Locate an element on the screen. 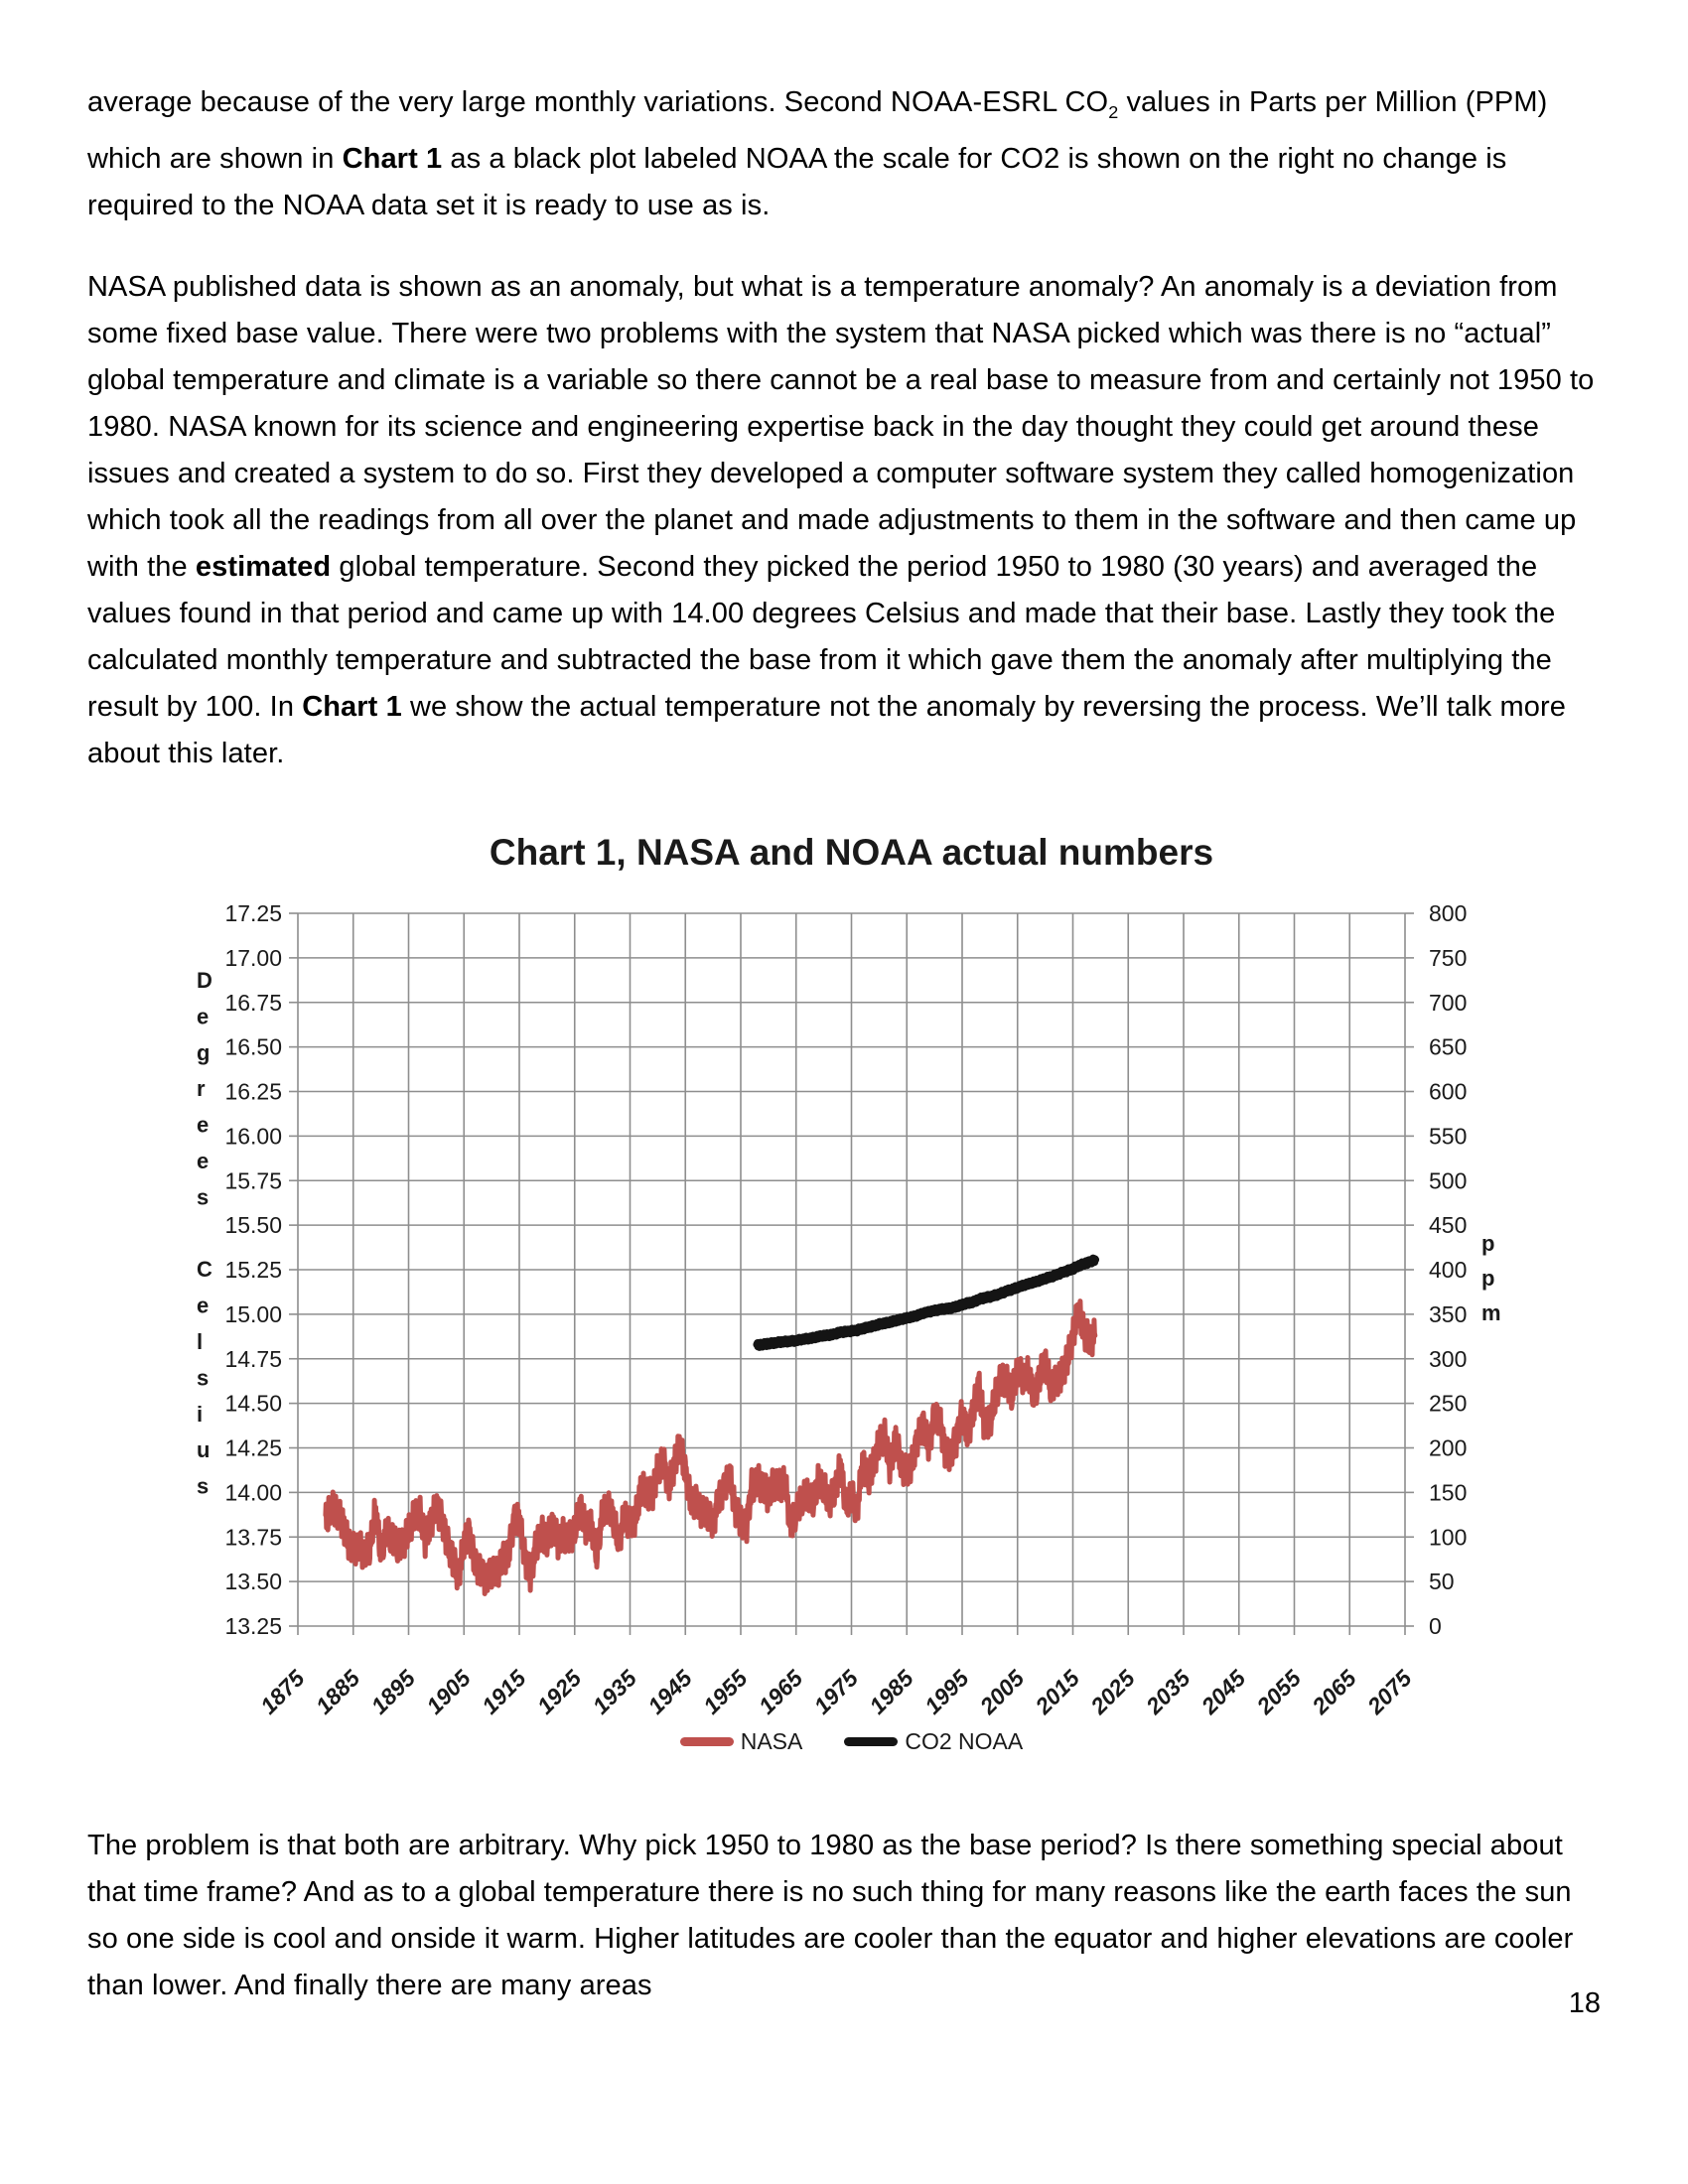 This screenshot has width=1688, height=2184. y-left-axis-title-letter: l is located at coordinates (200, 1341).